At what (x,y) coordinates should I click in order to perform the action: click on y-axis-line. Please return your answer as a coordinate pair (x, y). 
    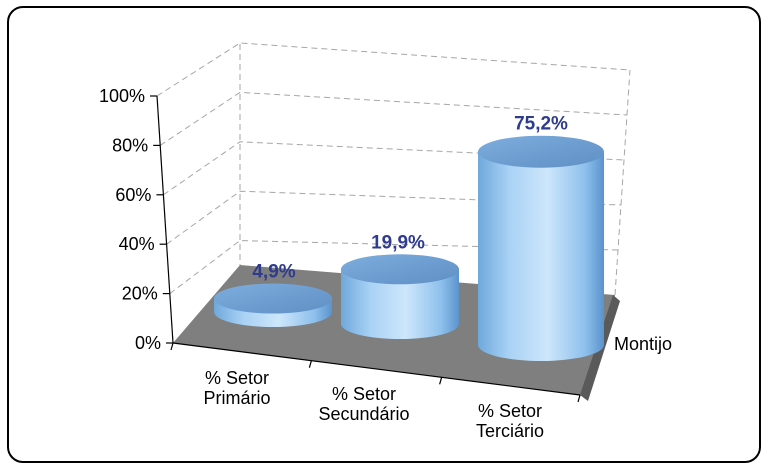
    Looking at the image, I should click on (165, 219).